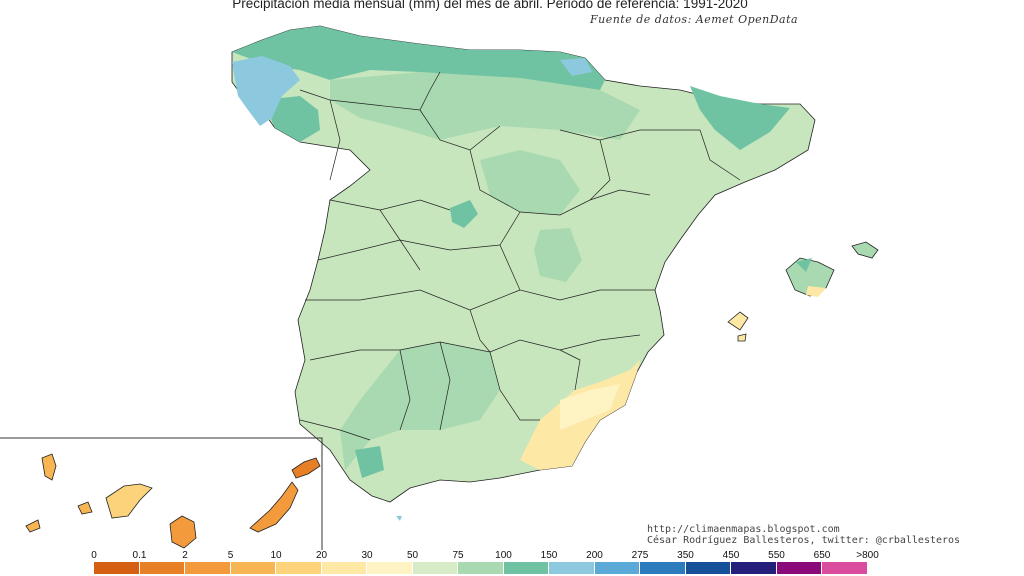 The width and height of the screenshot is (1024, 576). I want to click on small-islet, so click(399, 518).